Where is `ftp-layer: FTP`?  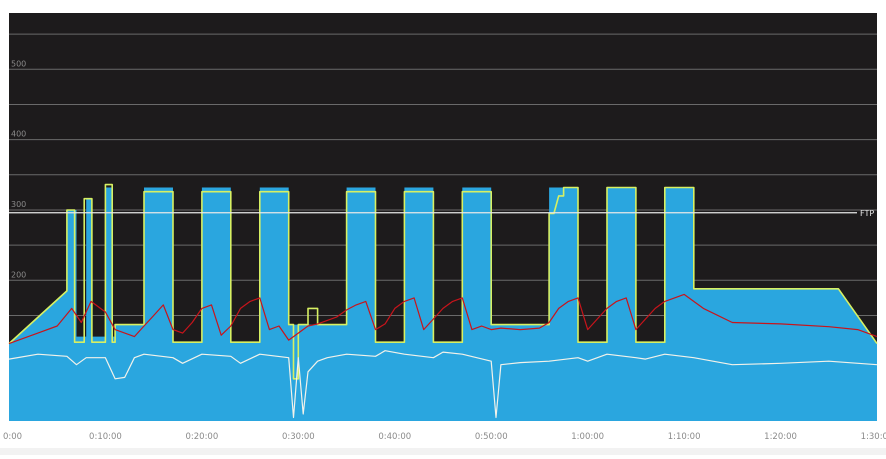 ftp-layer: FTP is located at coordinates (441, 213).